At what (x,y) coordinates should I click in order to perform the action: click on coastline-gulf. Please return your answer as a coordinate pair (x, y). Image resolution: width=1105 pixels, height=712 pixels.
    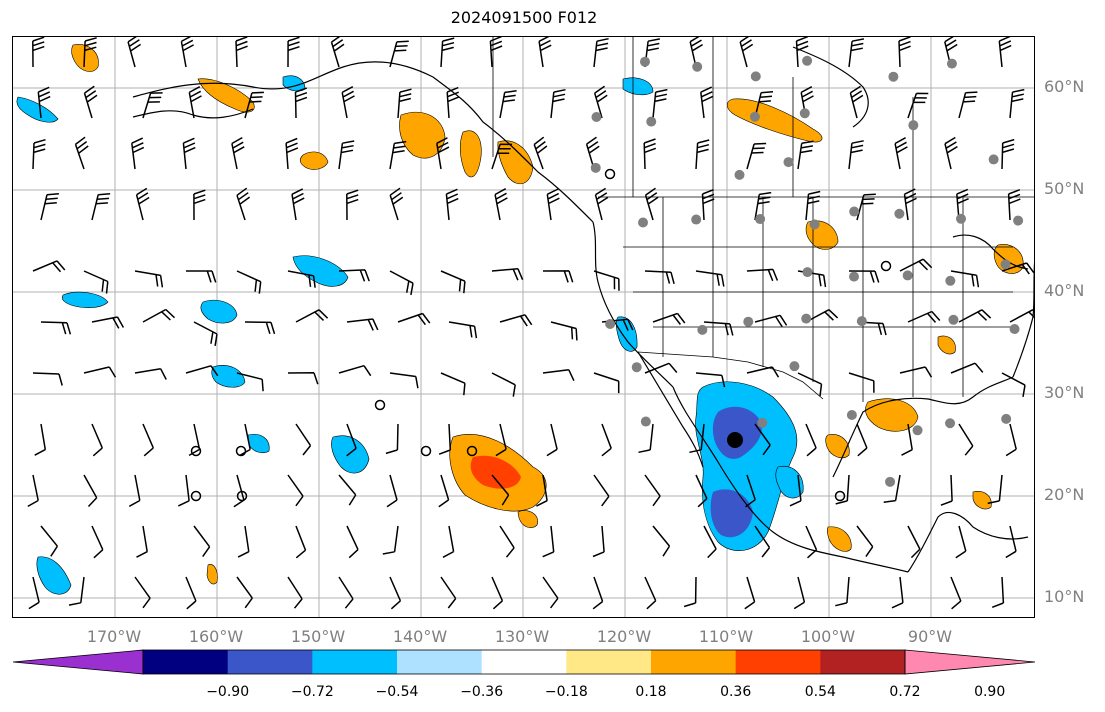
    Looking at the image, I should click on (923, 427).